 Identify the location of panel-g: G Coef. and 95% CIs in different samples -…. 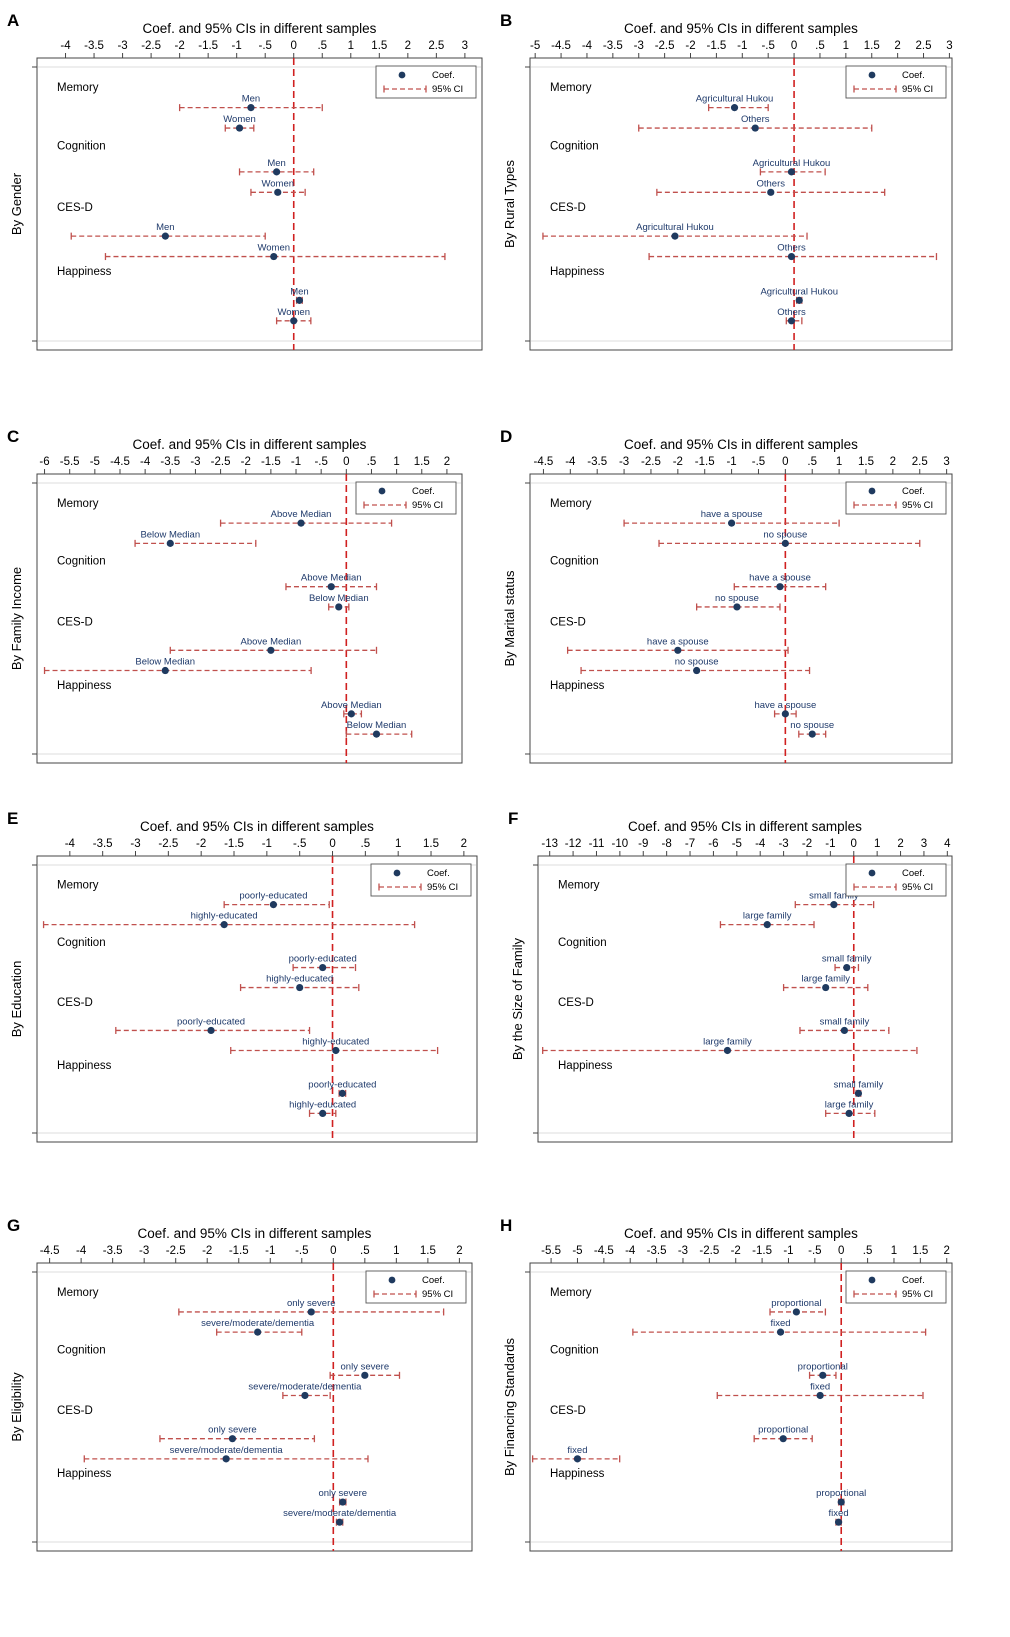
(240, 1384).